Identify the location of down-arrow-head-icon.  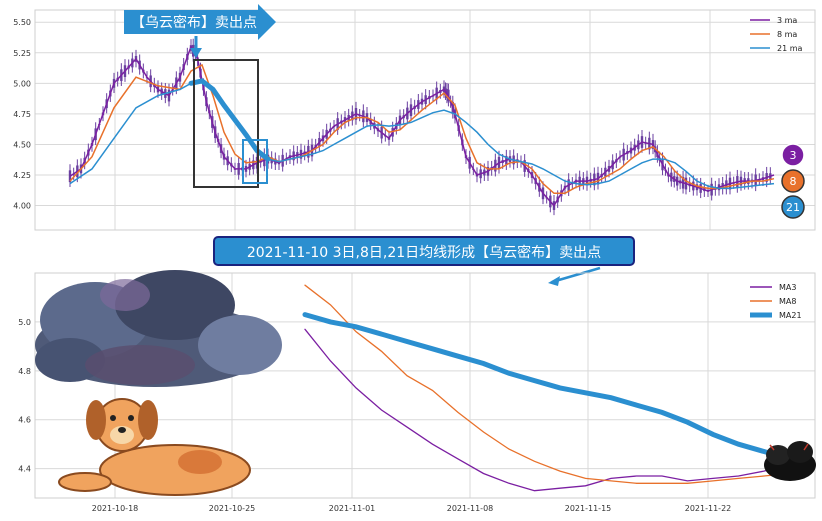
(196, 53).